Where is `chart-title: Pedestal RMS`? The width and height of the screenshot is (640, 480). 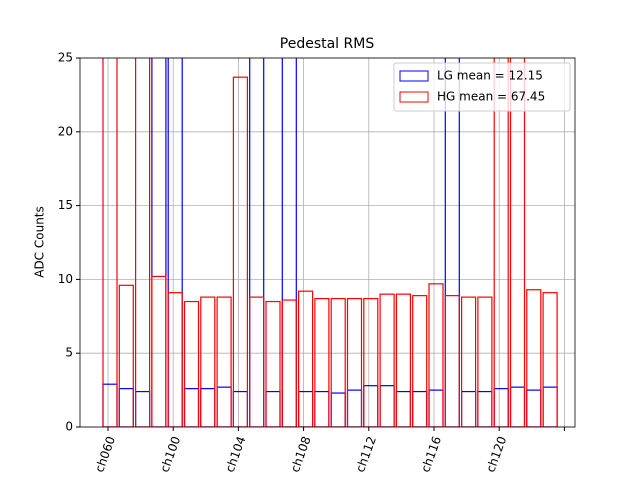
chart-title: Pedestal RMS is located at coordinates (327, 44).